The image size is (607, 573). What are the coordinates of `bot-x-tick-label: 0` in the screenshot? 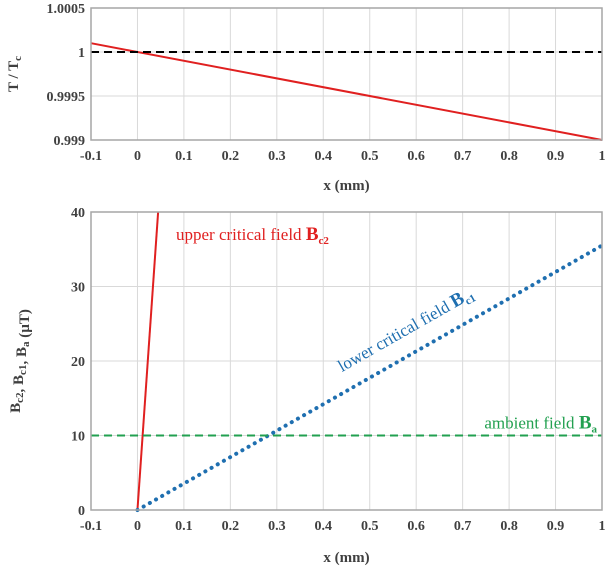 It's located at (137, 526).